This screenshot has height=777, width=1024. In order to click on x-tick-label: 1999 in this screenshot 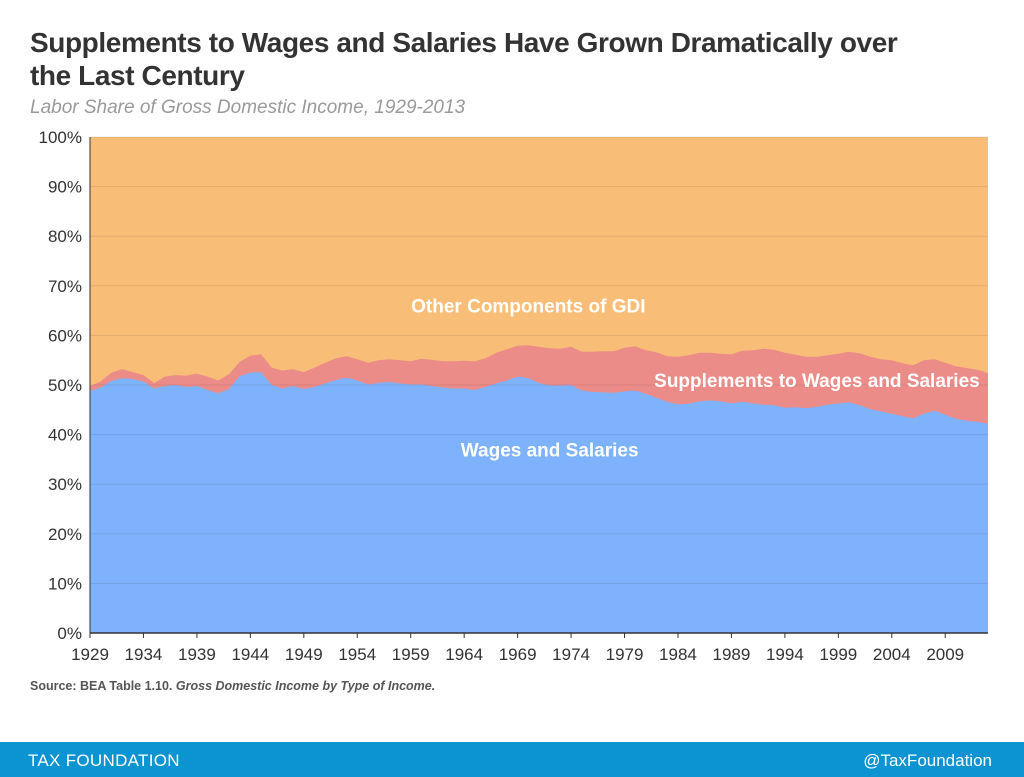, I will do `click(838, 654)`.